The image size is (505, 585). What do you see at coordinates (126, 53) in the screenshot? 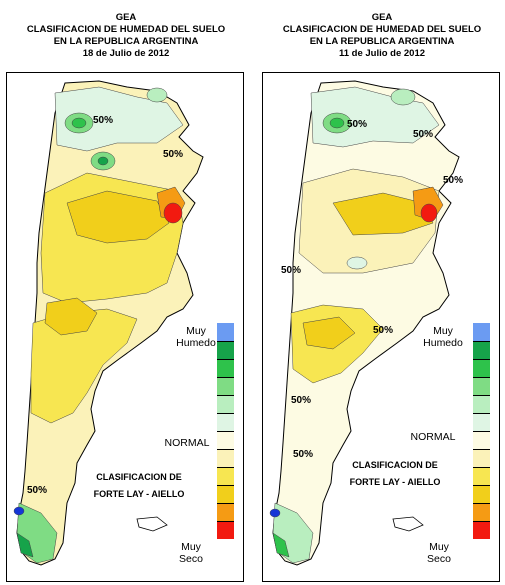
I see `map-date: 18 de Julio de 2012` at bounding box center [126, 53].